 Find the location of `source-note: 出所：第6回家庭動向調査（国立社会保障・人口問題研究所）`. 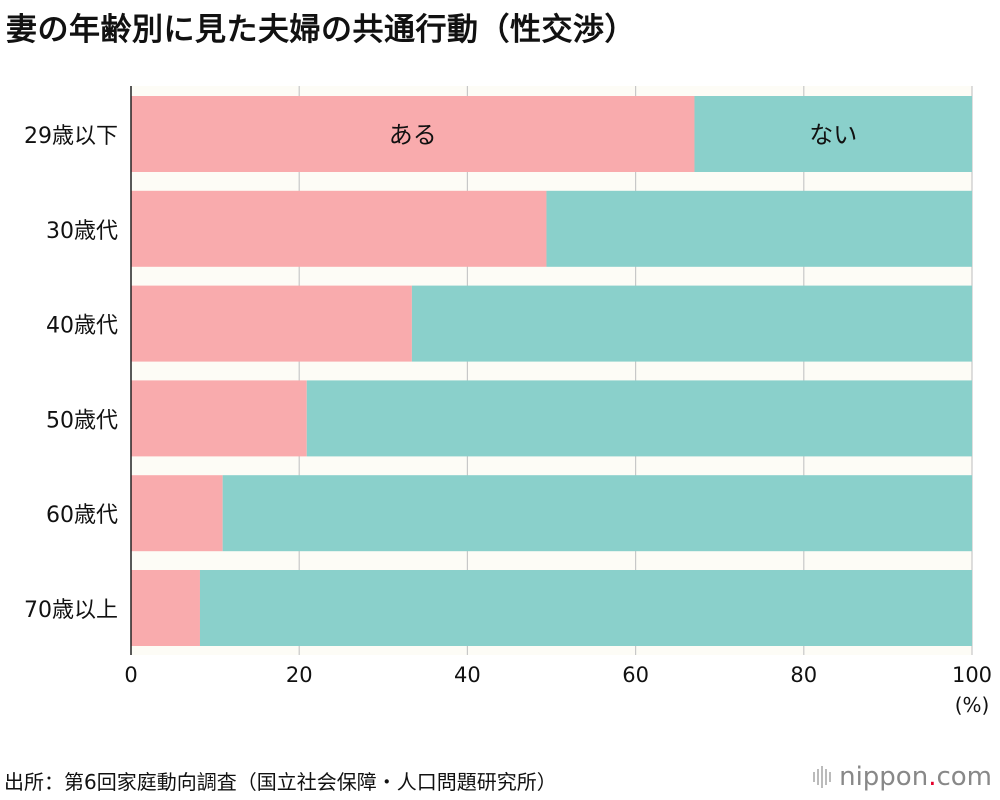

source-note: 出所：第6回家庭動向調査（国立社会保障・人口問題研究所） is located at coordinates (280, 782).